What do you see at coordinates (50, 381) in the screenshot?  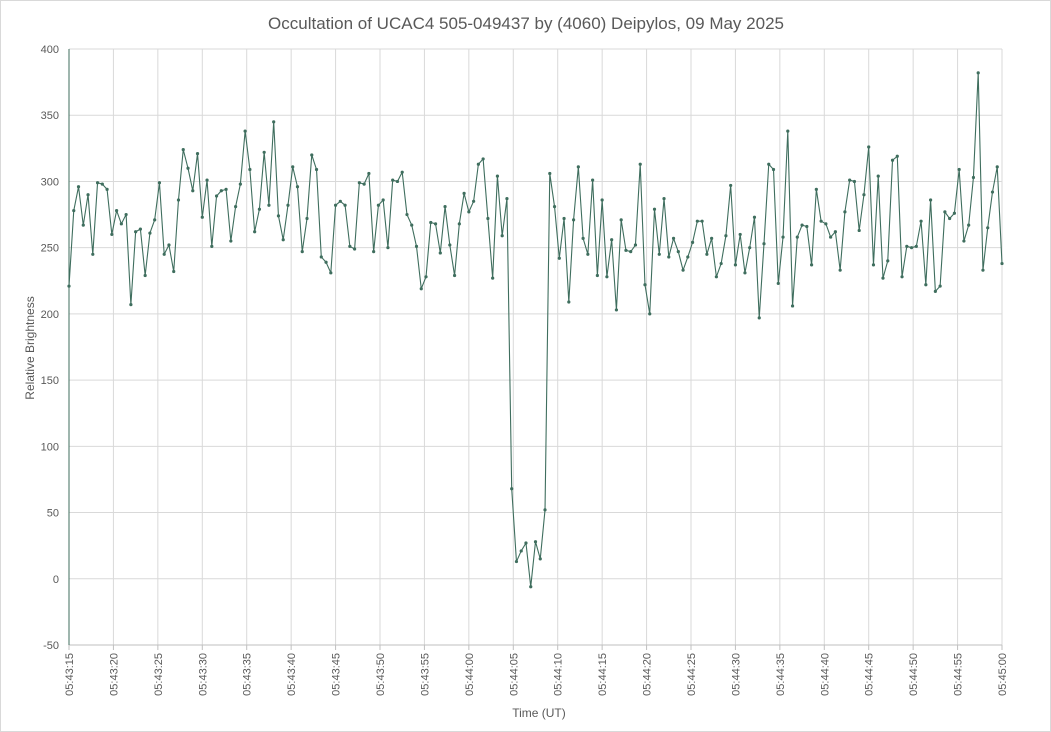 I see `y-tick-label: 150` at bounding box center [50, 381].